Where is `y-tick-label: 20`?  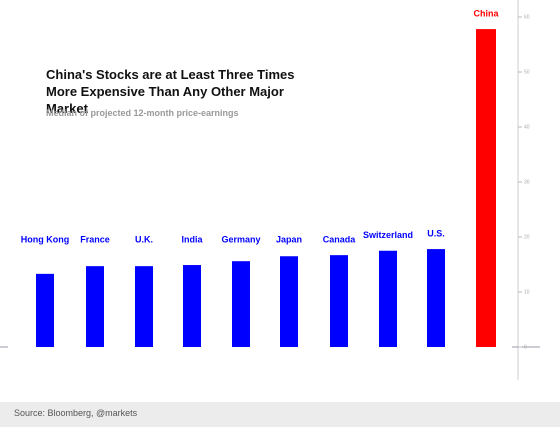 y-tick-label: 20 is located at coordinates (527, 237).